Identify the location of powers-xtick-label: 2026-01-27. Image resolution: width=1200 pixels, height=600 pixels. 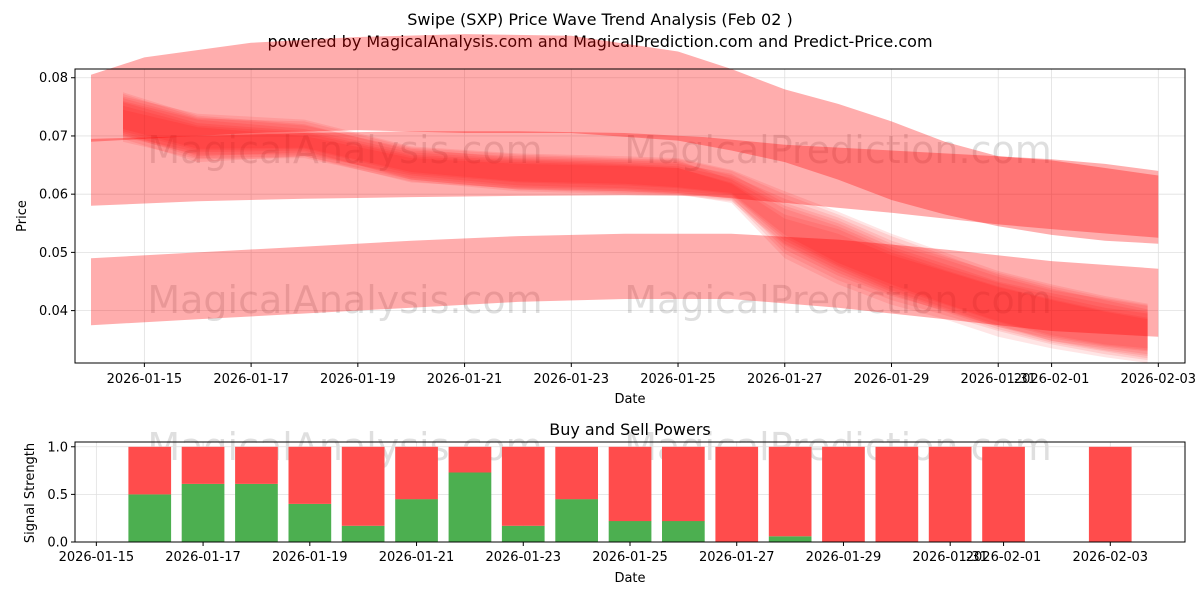
(737, 557).